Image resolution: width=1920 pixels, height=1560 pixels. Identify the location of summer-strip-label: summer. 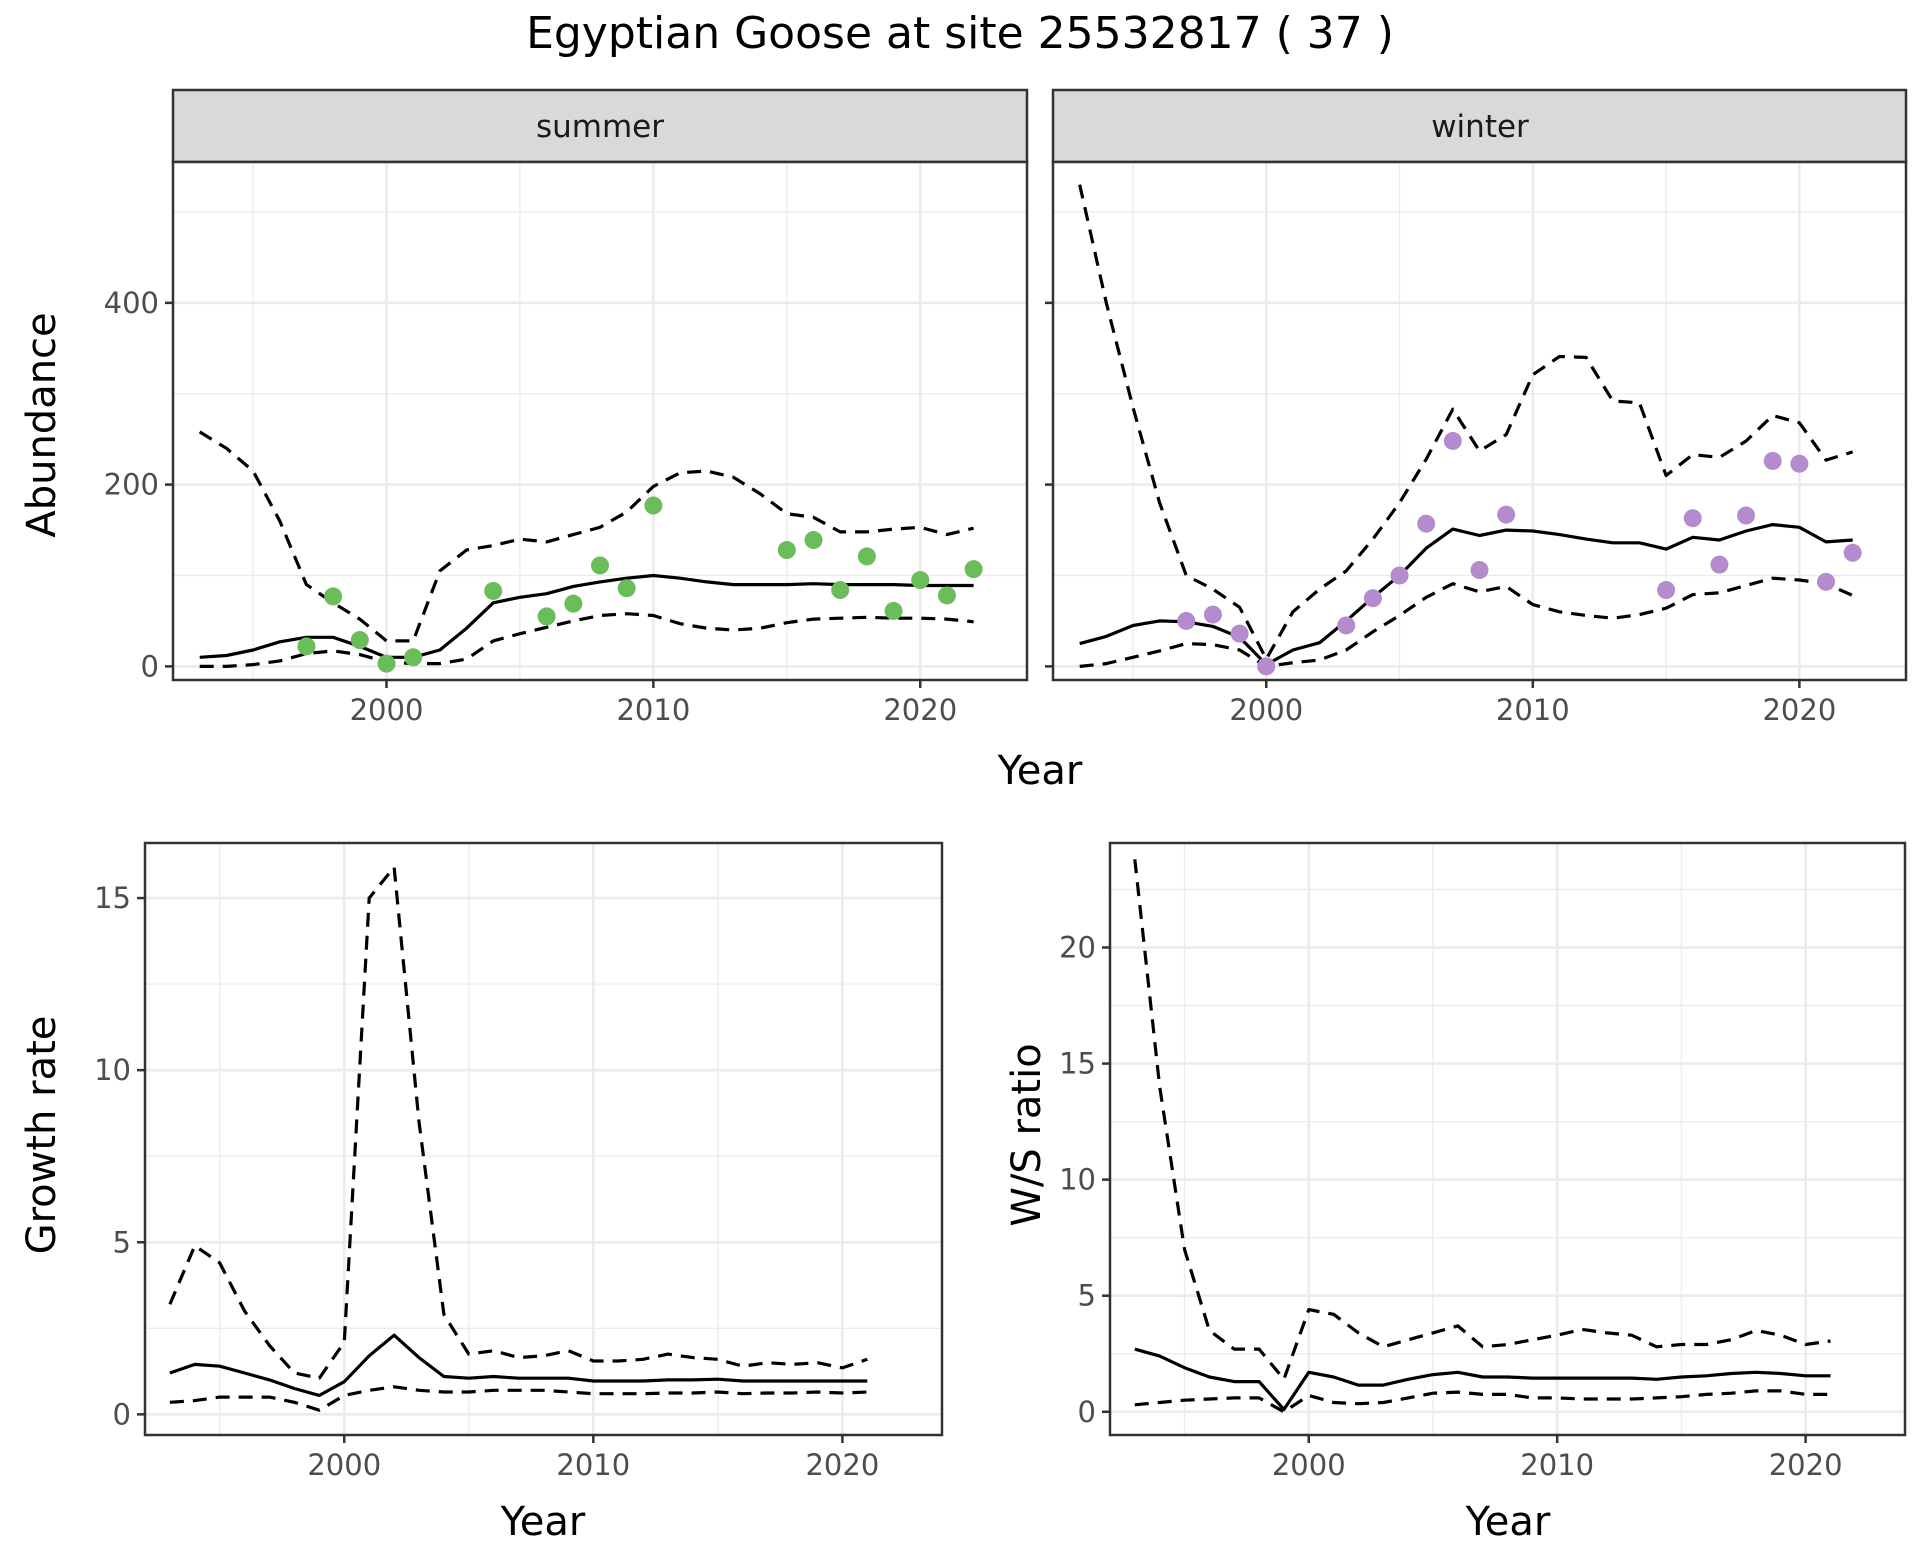
(600, 127).